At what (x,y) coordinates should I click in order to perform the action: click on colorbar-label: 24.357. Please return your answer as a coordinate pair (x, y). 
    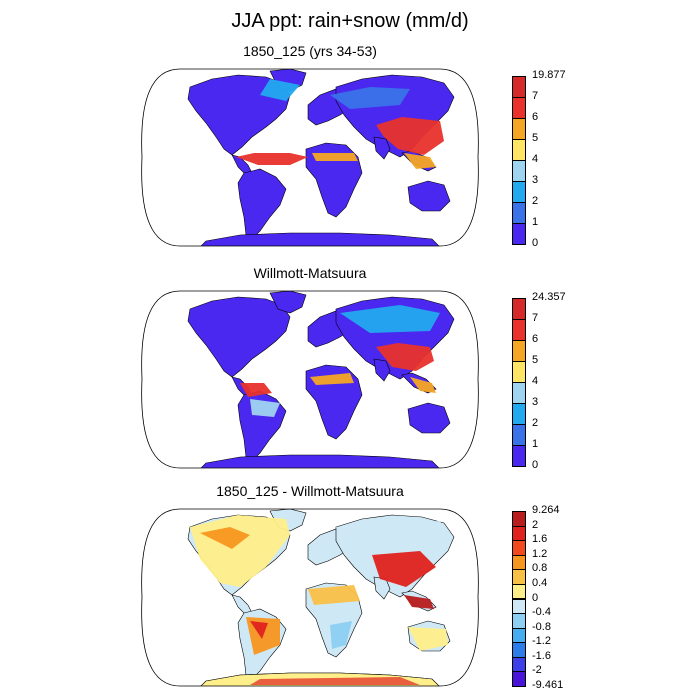
    Looking at the image, I should click on (549, 297).